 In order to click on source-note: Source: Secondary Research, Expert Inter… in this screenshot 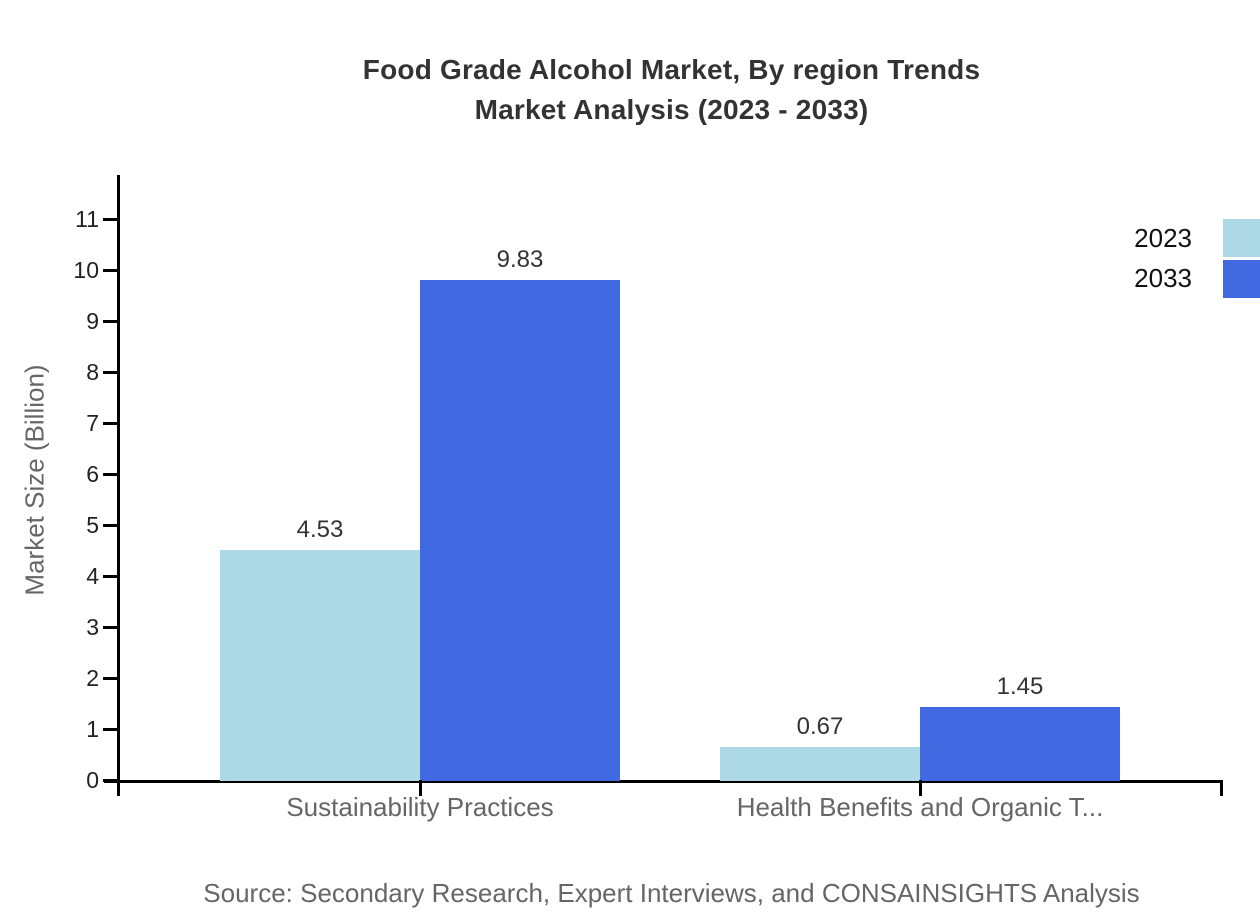, I will do `click(671, 893)`.